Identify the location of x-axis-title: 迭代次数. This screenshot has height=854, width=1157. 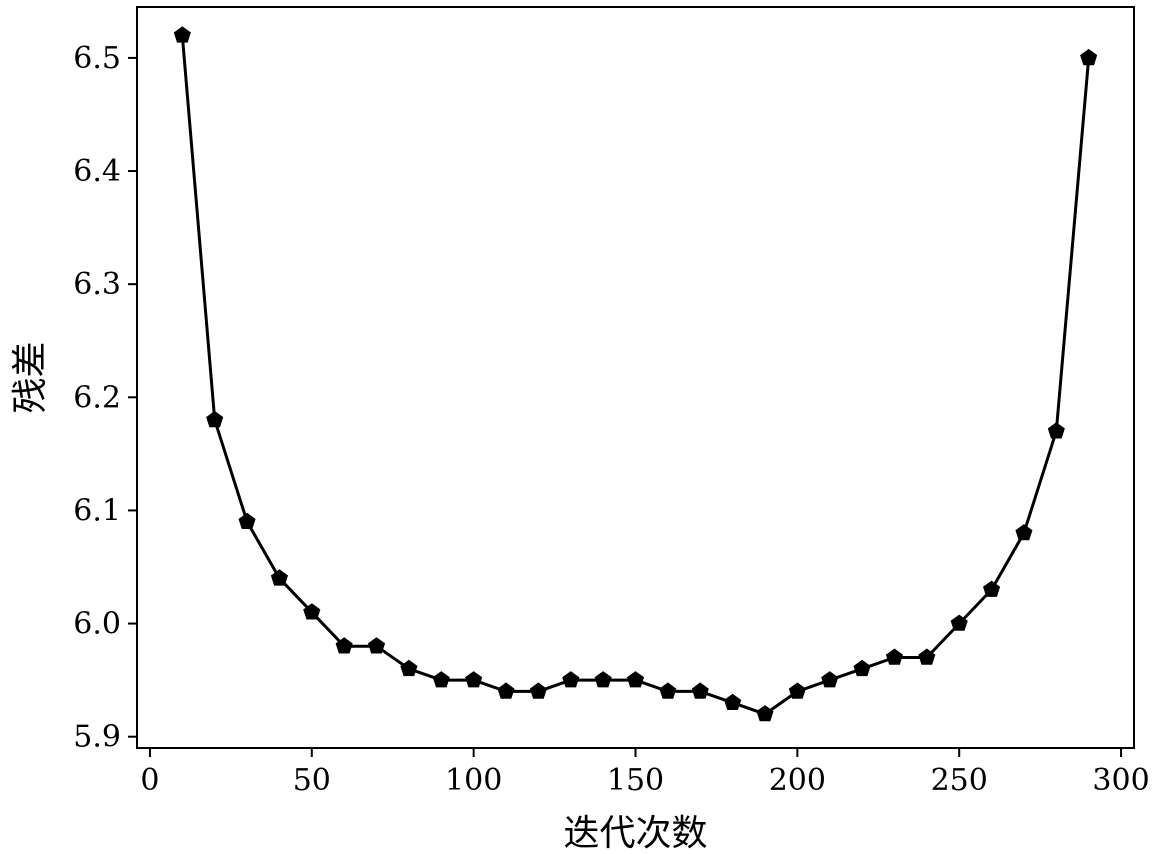
(635, 833).